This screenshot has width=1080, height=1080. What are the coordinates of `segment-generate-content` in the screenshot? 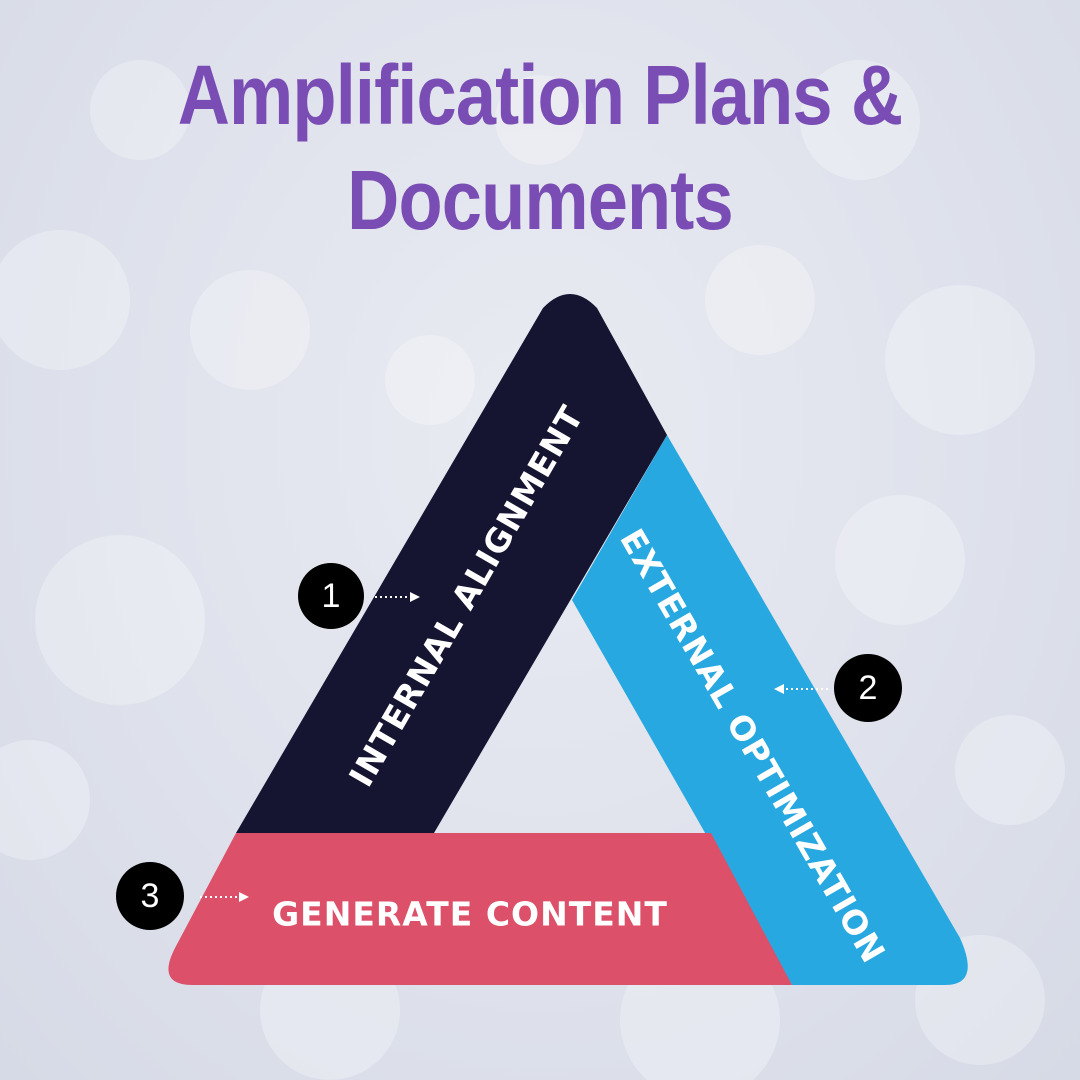 It's located at (480, 909).